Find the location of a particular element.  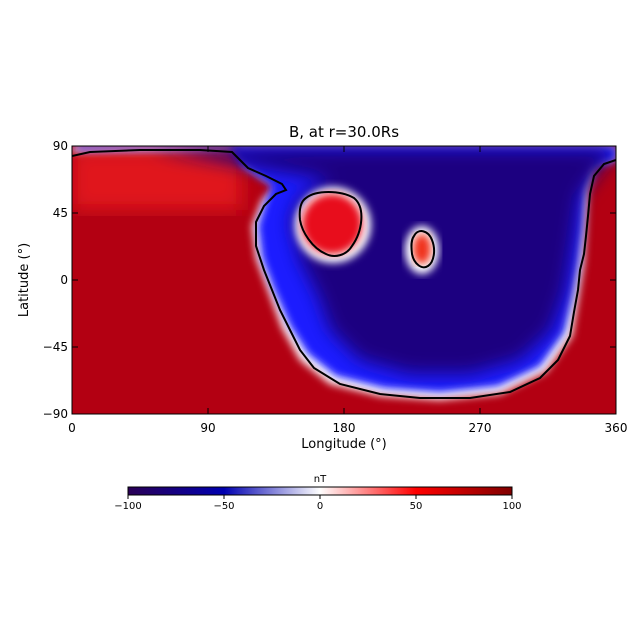

colorbar-tick-label: −100 is located at coordinates (127, 506).